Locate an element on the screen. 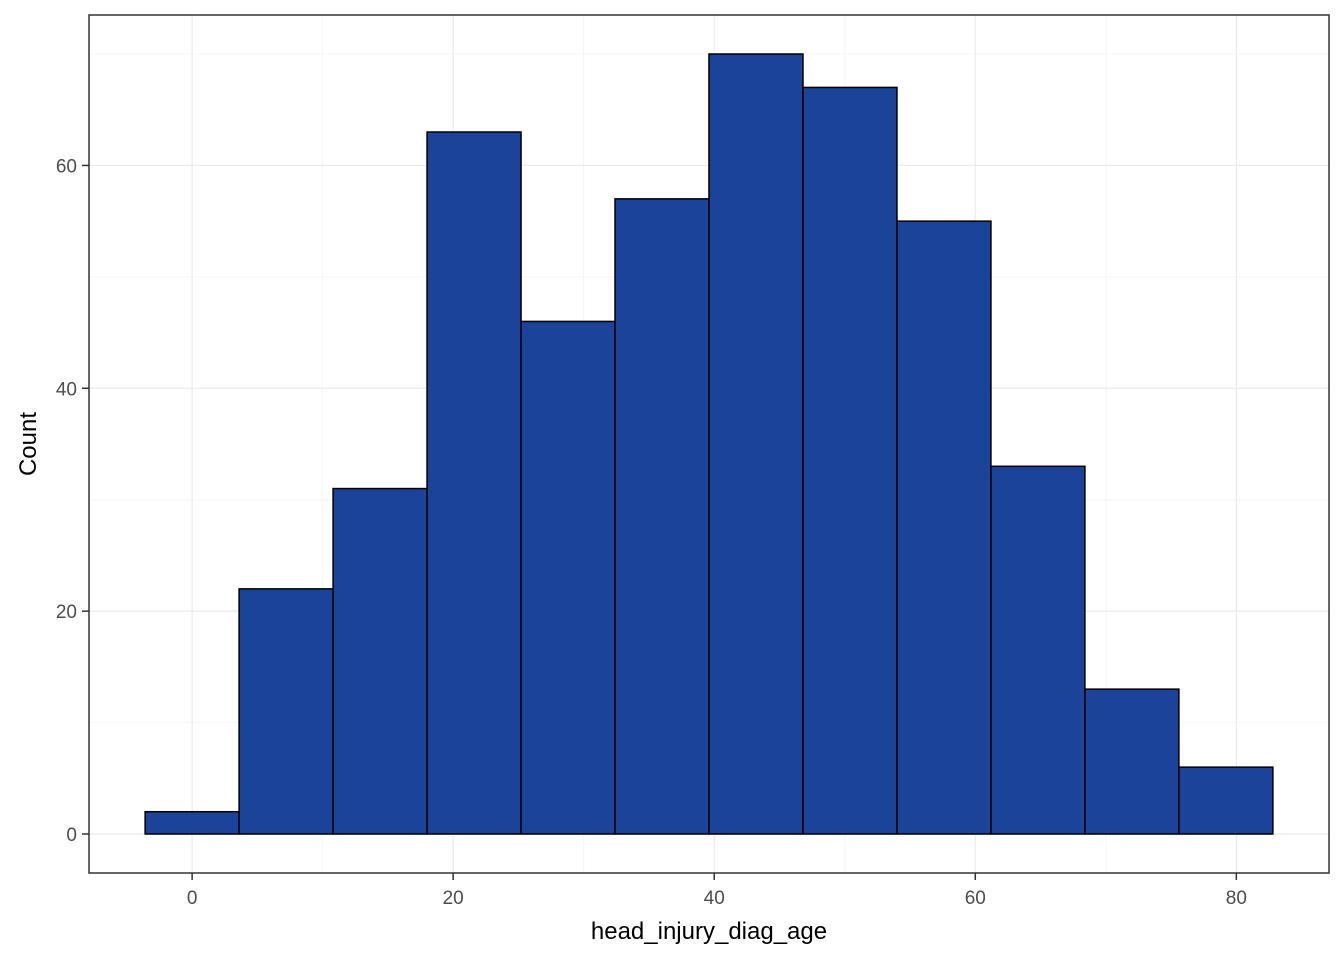  y-tick-label: 20 is located at coordinates (66, 612).